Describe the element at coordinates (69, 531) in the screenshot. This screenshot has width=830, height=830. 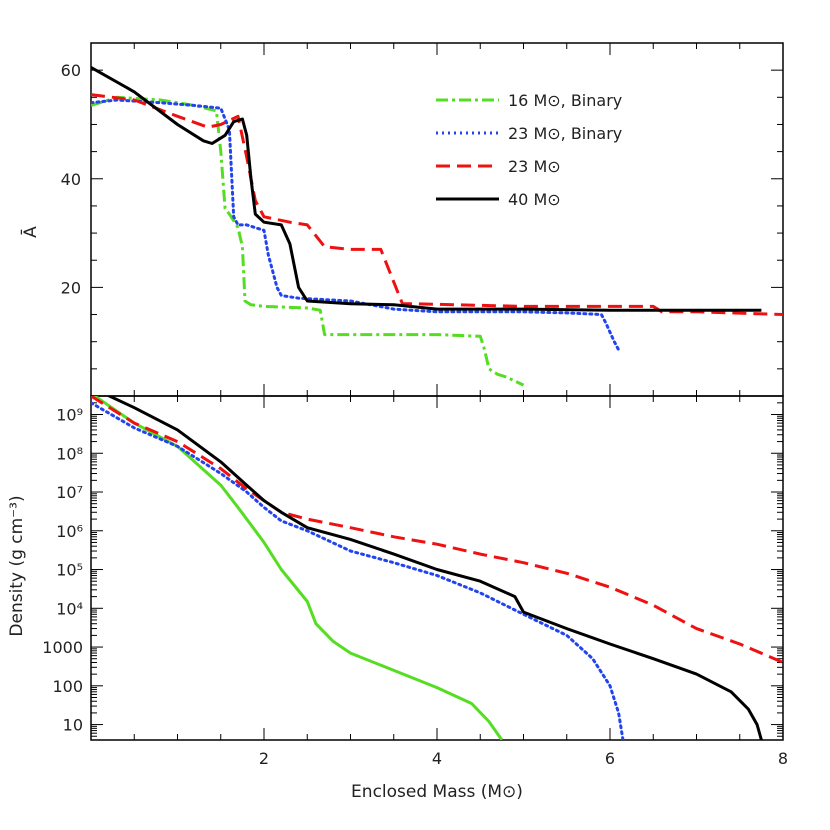
I see `bottom-y-tick-label: 10⁶` at that location.